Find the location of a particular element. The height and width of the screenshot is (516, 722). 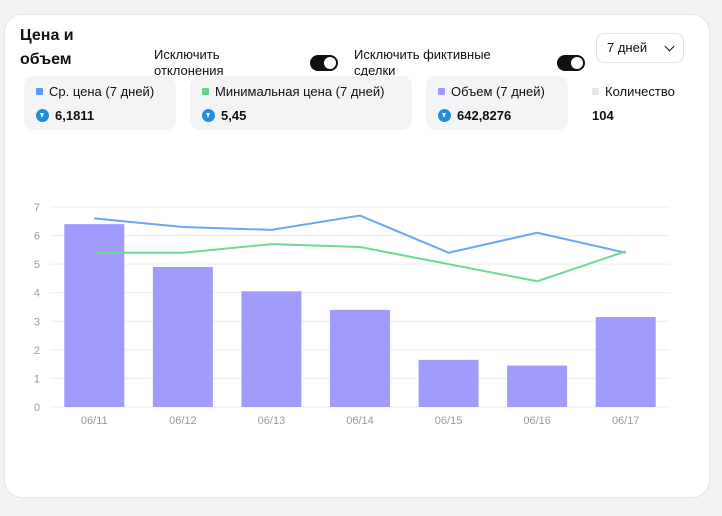

stat-avg-price: Ср. цена (7 дней) 6,1811 is located at coordinates (100, 103).